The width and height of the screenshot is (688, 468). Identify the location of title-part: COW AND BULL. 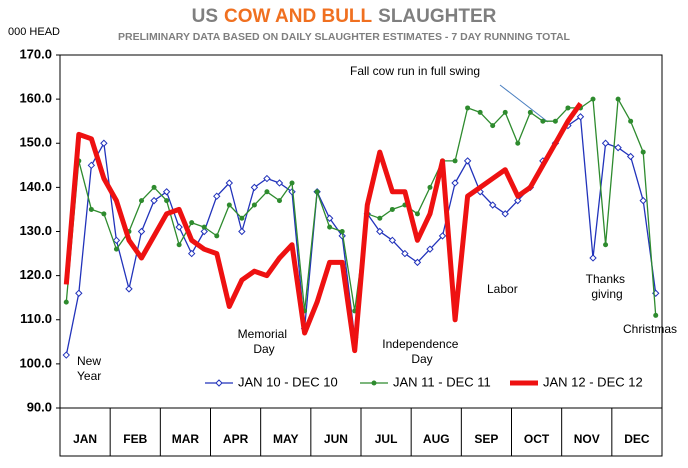
(298, 16).